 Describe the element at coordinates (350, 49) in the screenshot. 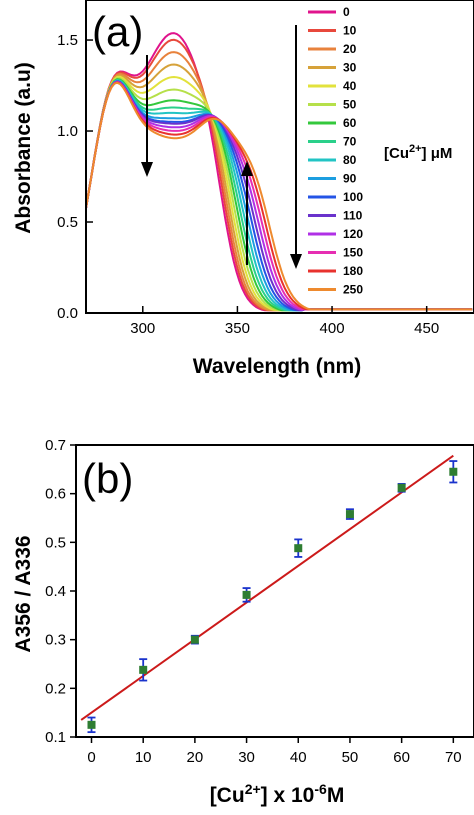

I see `a-legend-label-20: 20` at that location.